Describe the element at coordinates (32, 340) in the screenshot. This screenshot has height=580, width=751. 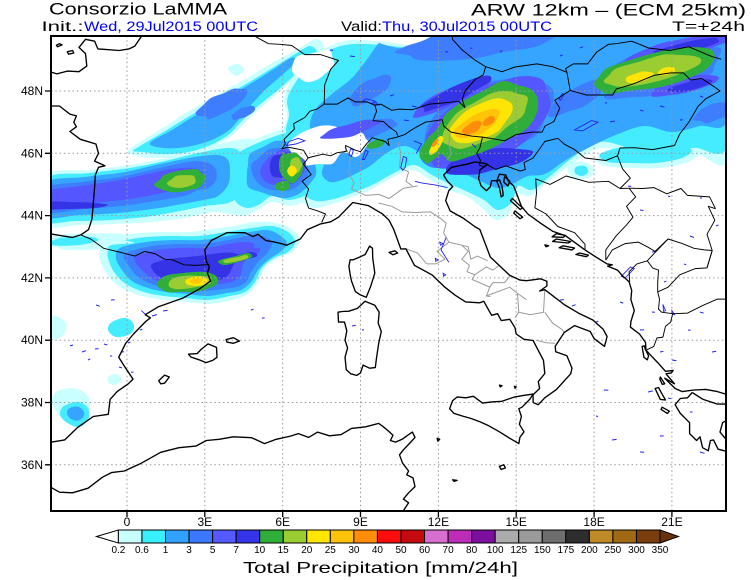
I see `svg-text: 40N` at that location.